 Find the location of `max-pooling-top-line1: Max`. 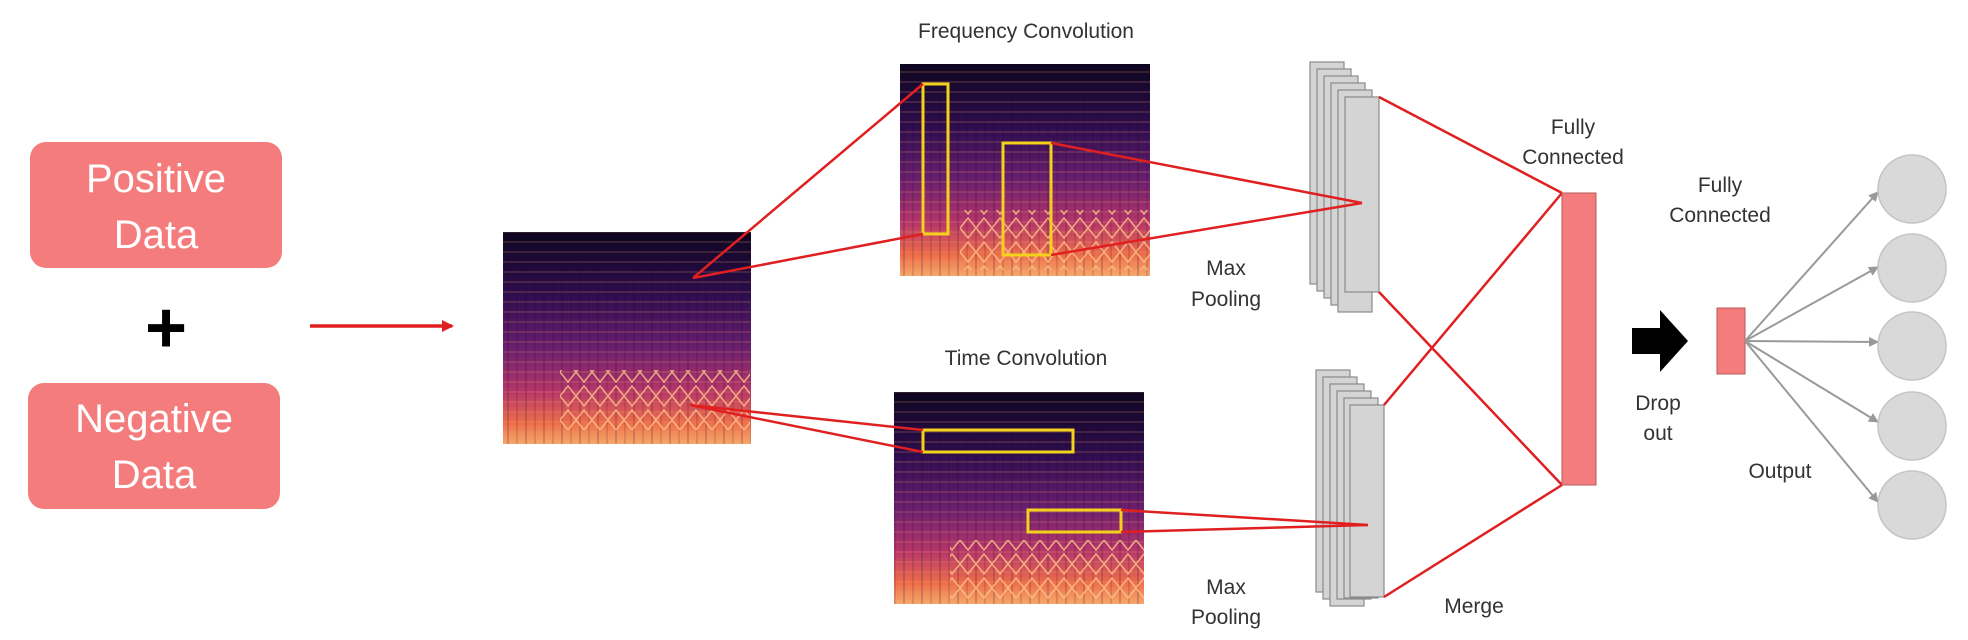

max-pooling-top-line1: Max is located at coordinates (1226, 268).